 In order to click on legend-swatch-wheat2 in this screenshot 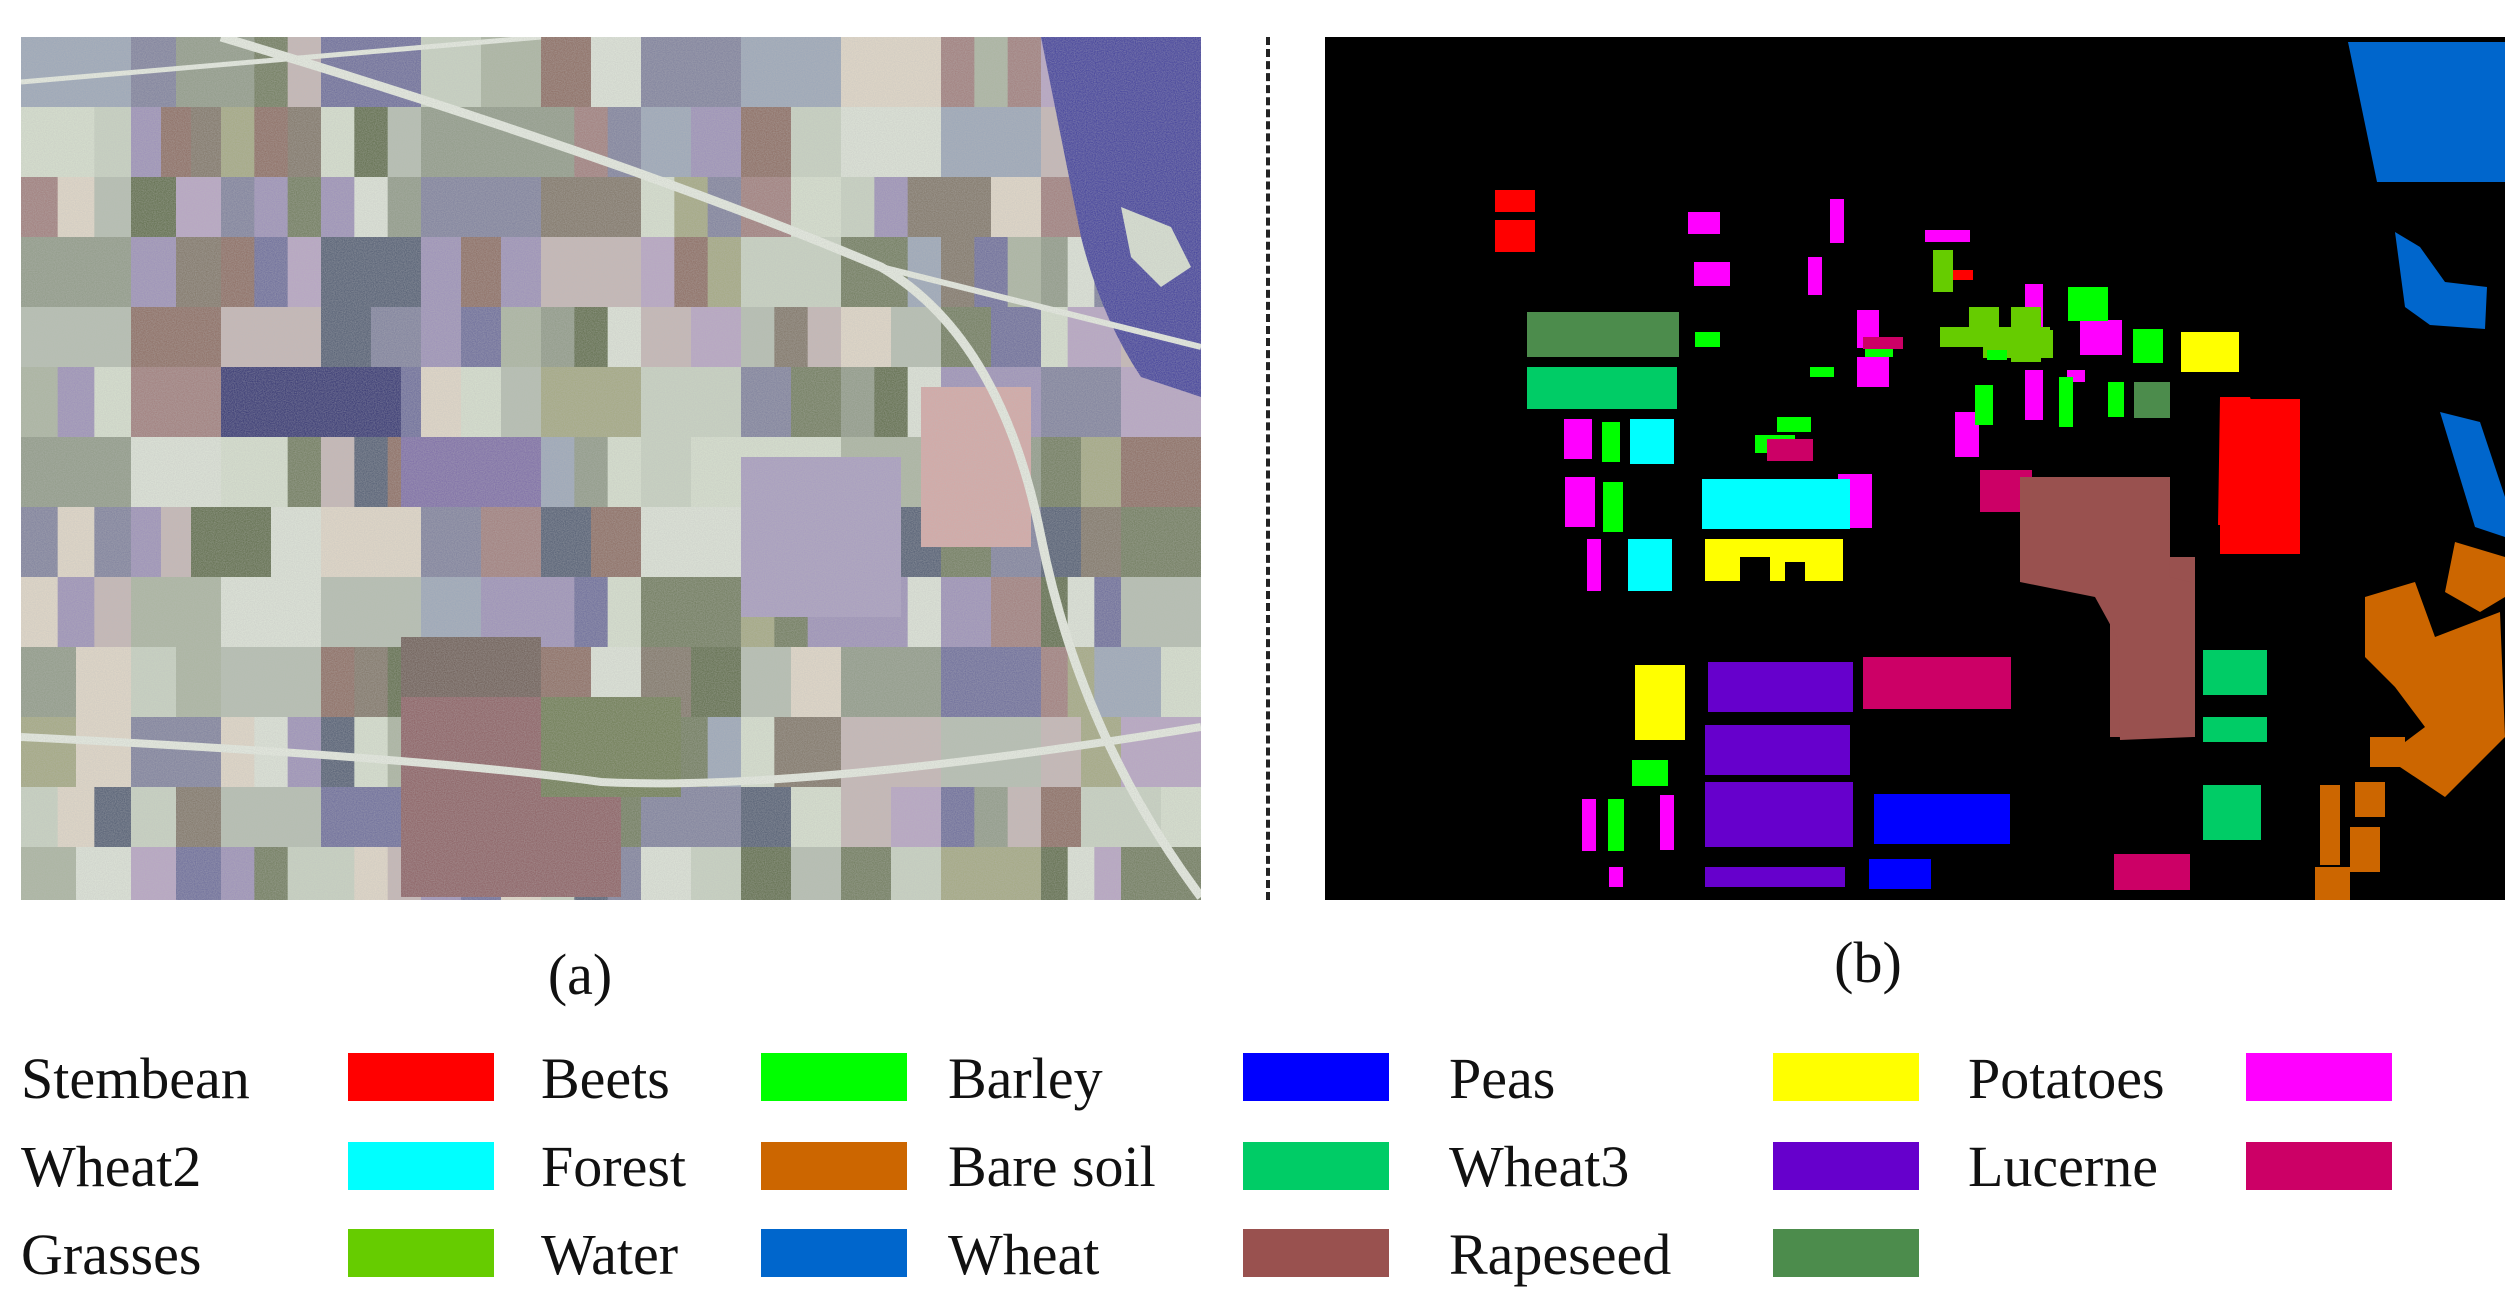, I will do `click(421, 1166)`.